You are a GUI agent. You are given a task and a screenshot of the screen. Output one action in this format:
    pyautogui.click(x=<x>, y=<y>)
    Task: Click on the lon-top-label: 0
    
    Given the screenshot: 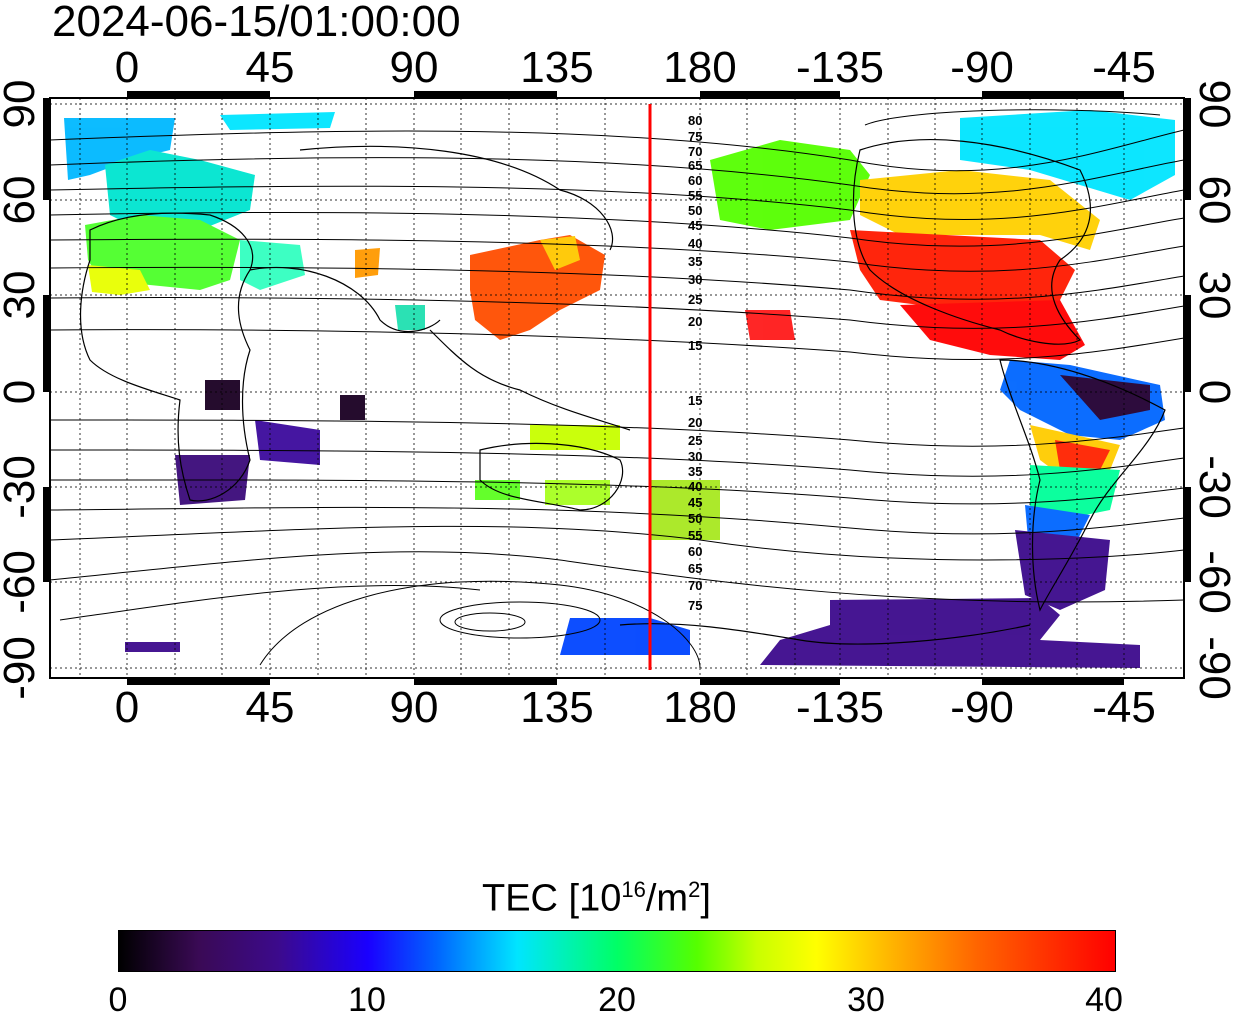 What is the action you would take?
    pyautogui.click(x=127, y=67)
    